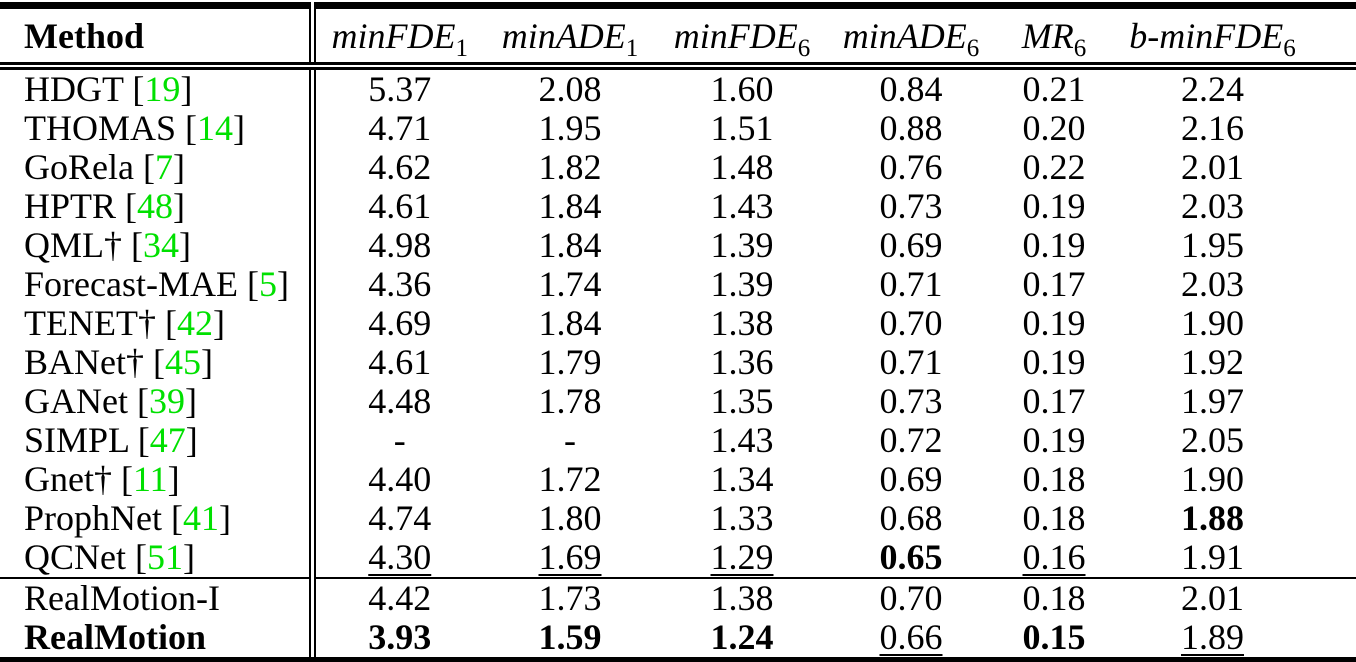  Describe the element at coordinates (742, 89) in the screenshot. I see `metric-value: 1.60` at that location.